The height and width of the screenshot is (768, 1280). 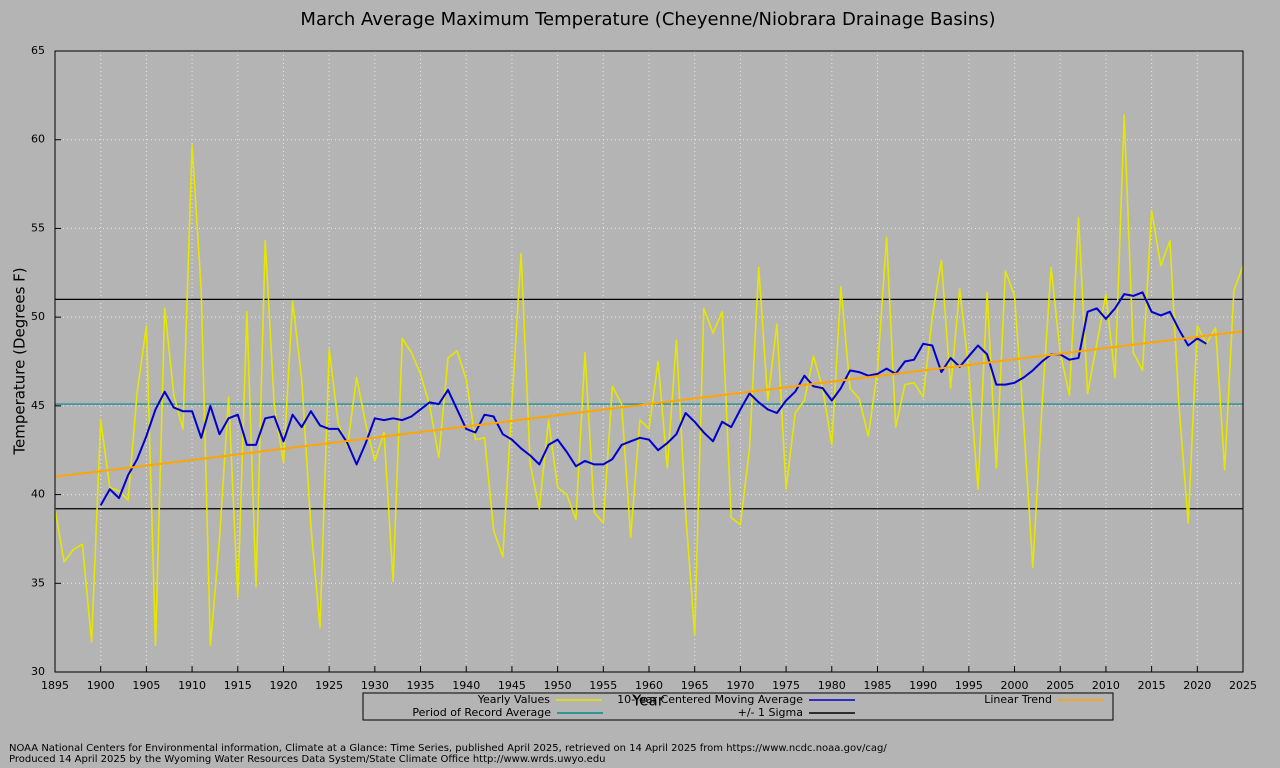 What do you see at coordinates (1106, 685) in the screenshot?
I see `x-tick-label: 2010` at bounding box center [1106, 685].